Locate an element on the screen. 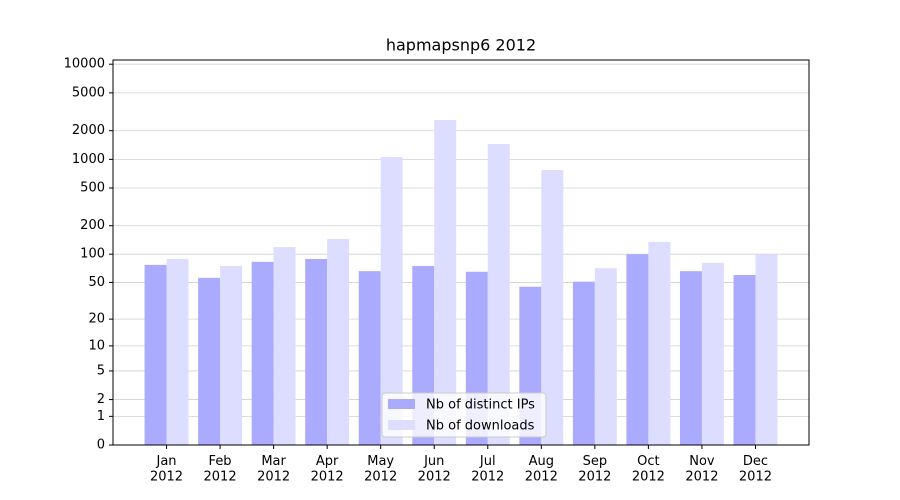  x-tick-label: Jan 2012 is located at coordinates (166, 469).